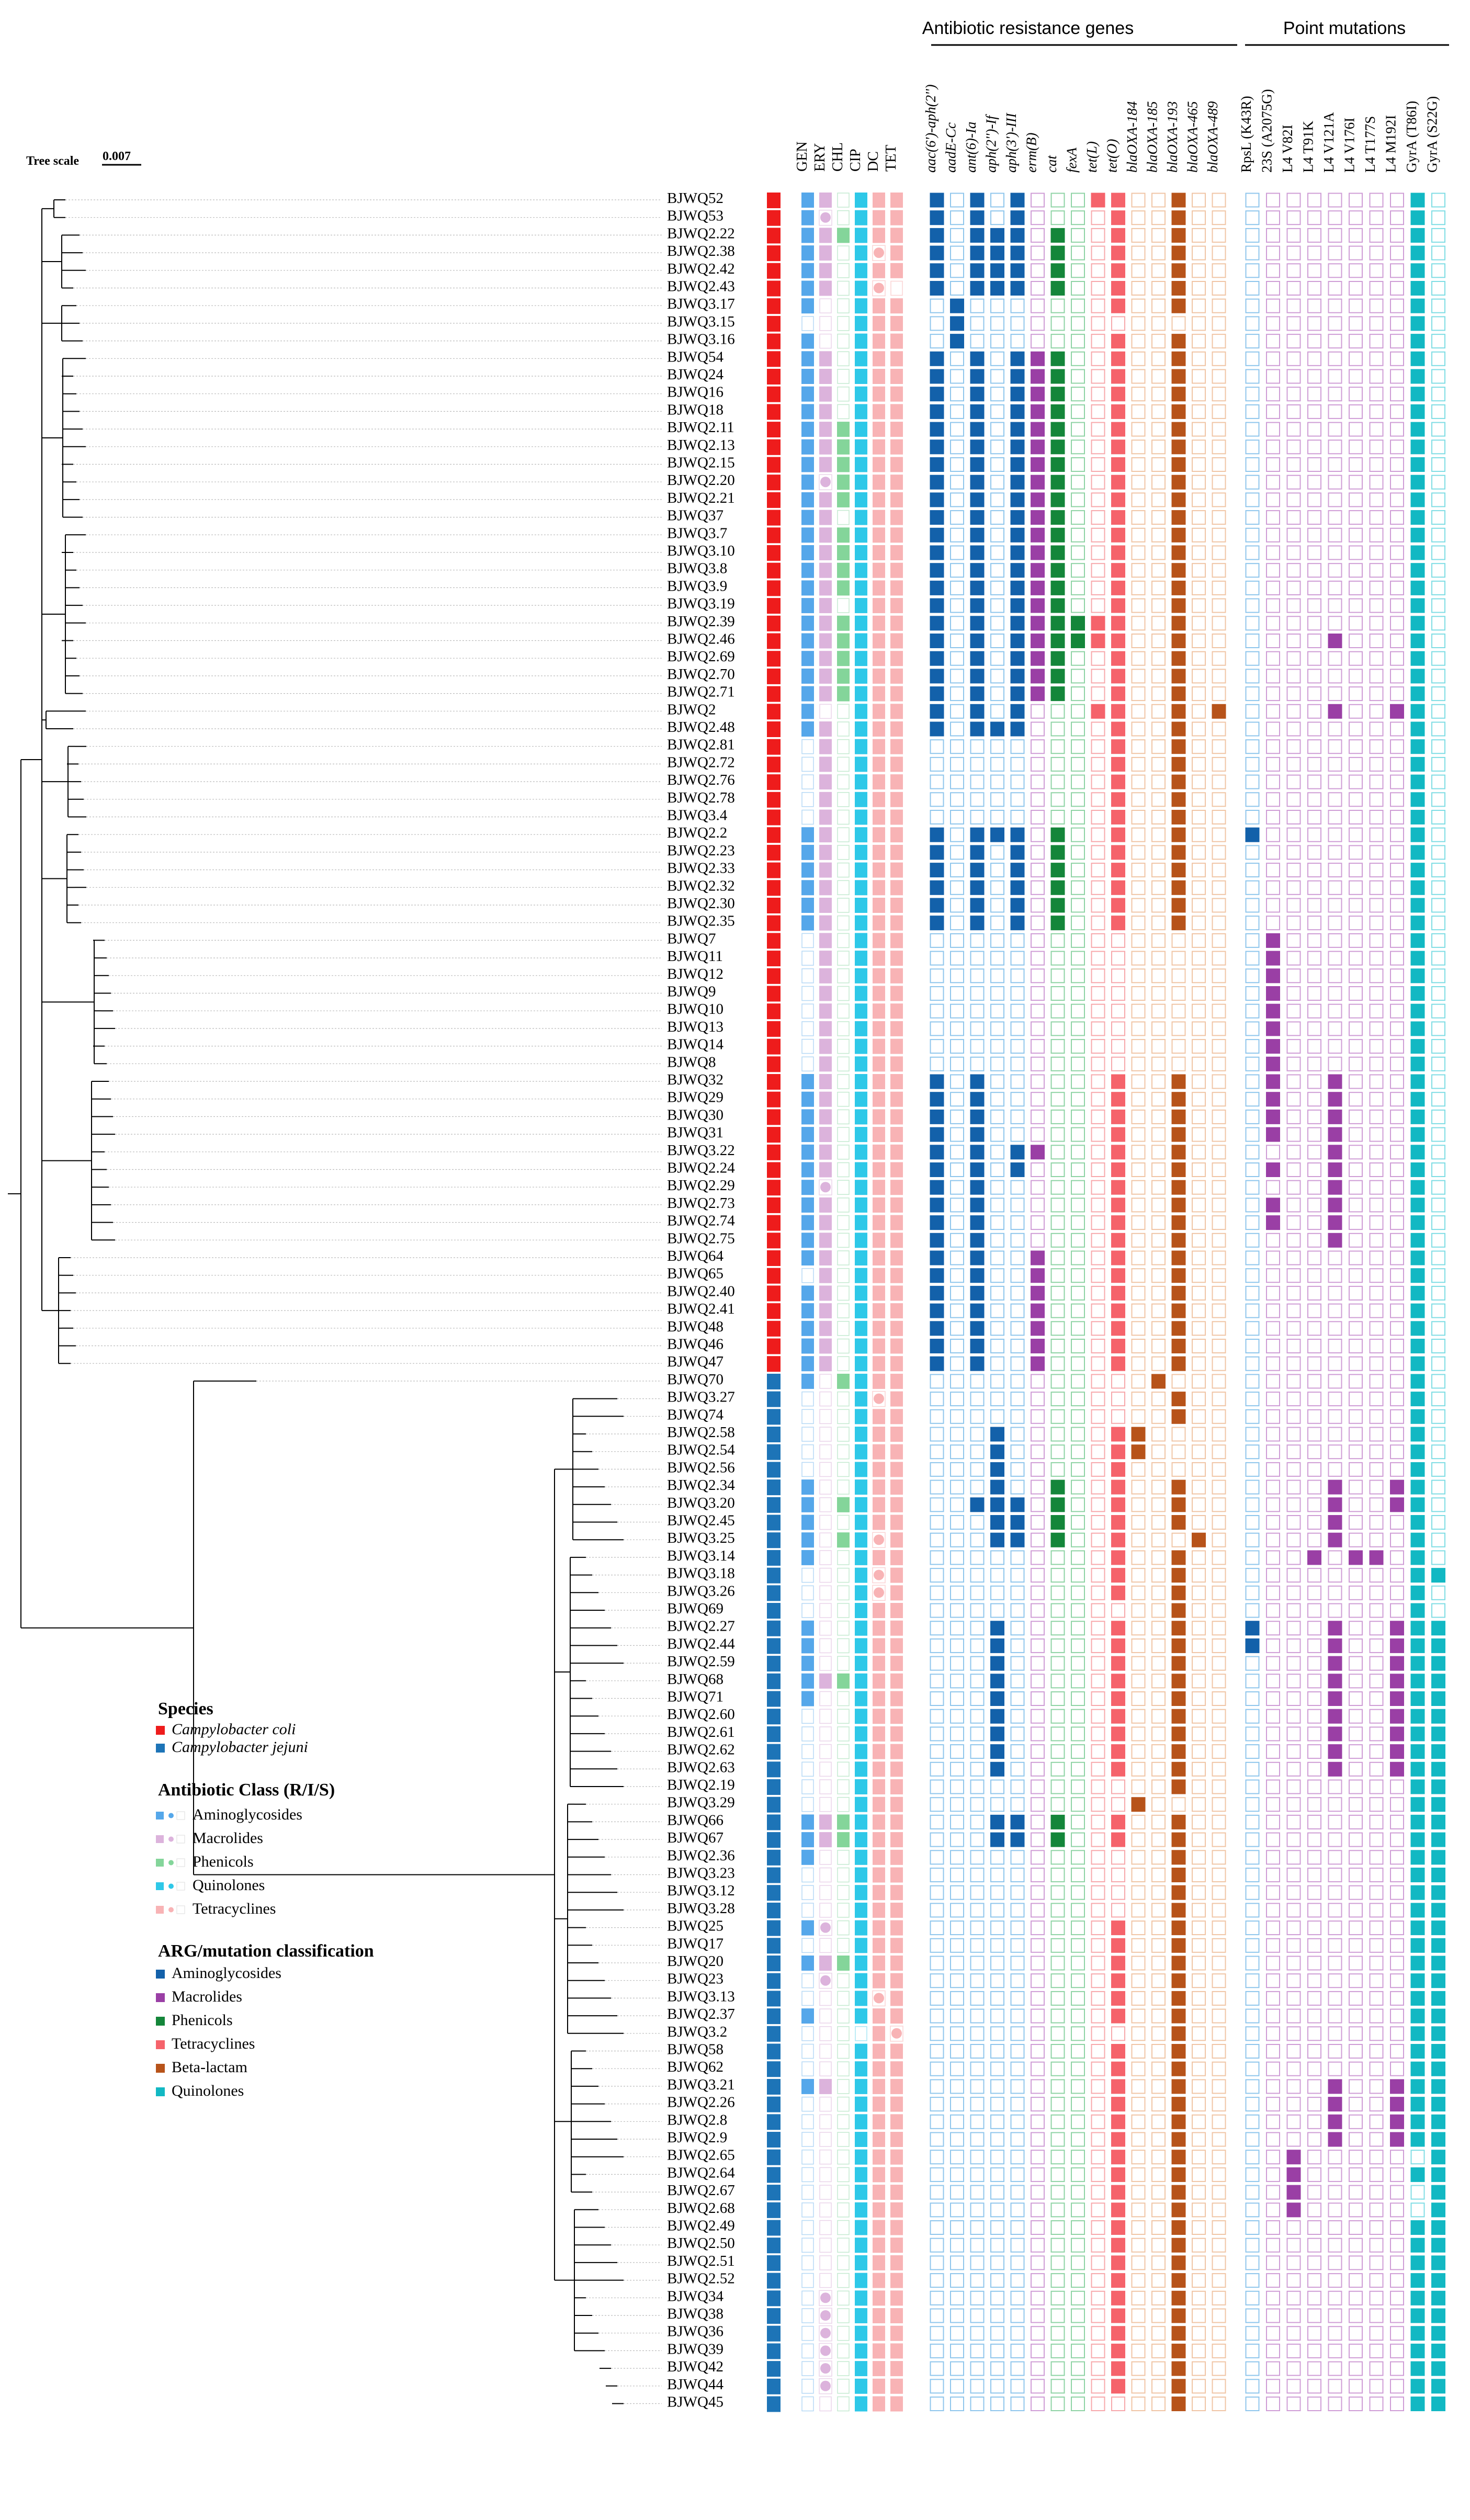 The image size is (1470, 2520). I want to click on legend-species-coli: Campylobacter coli, so click(234, 1729).